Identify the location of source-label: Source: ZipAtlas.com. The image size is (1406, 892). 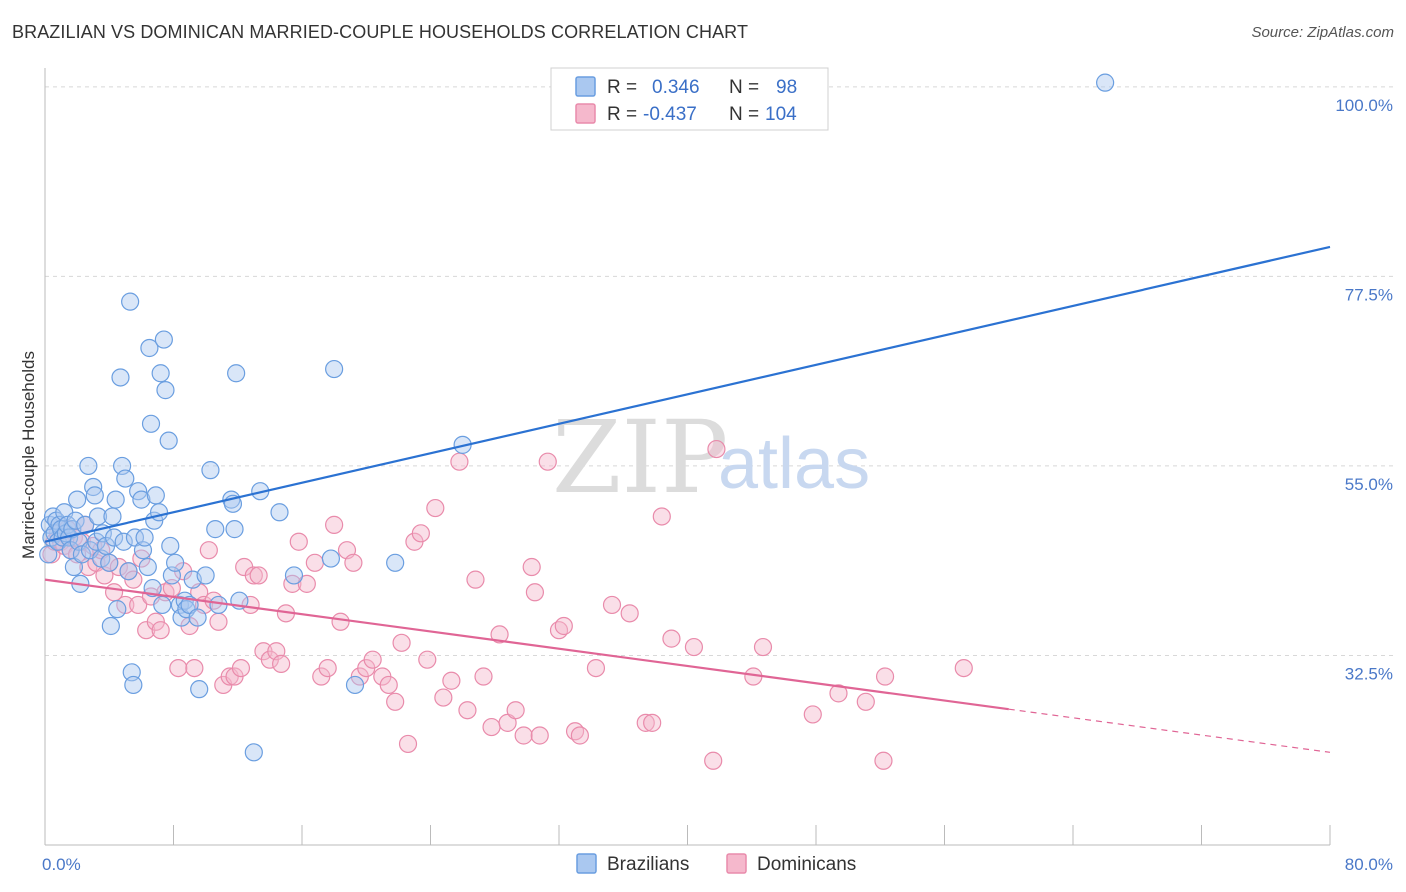
(1322, 32).